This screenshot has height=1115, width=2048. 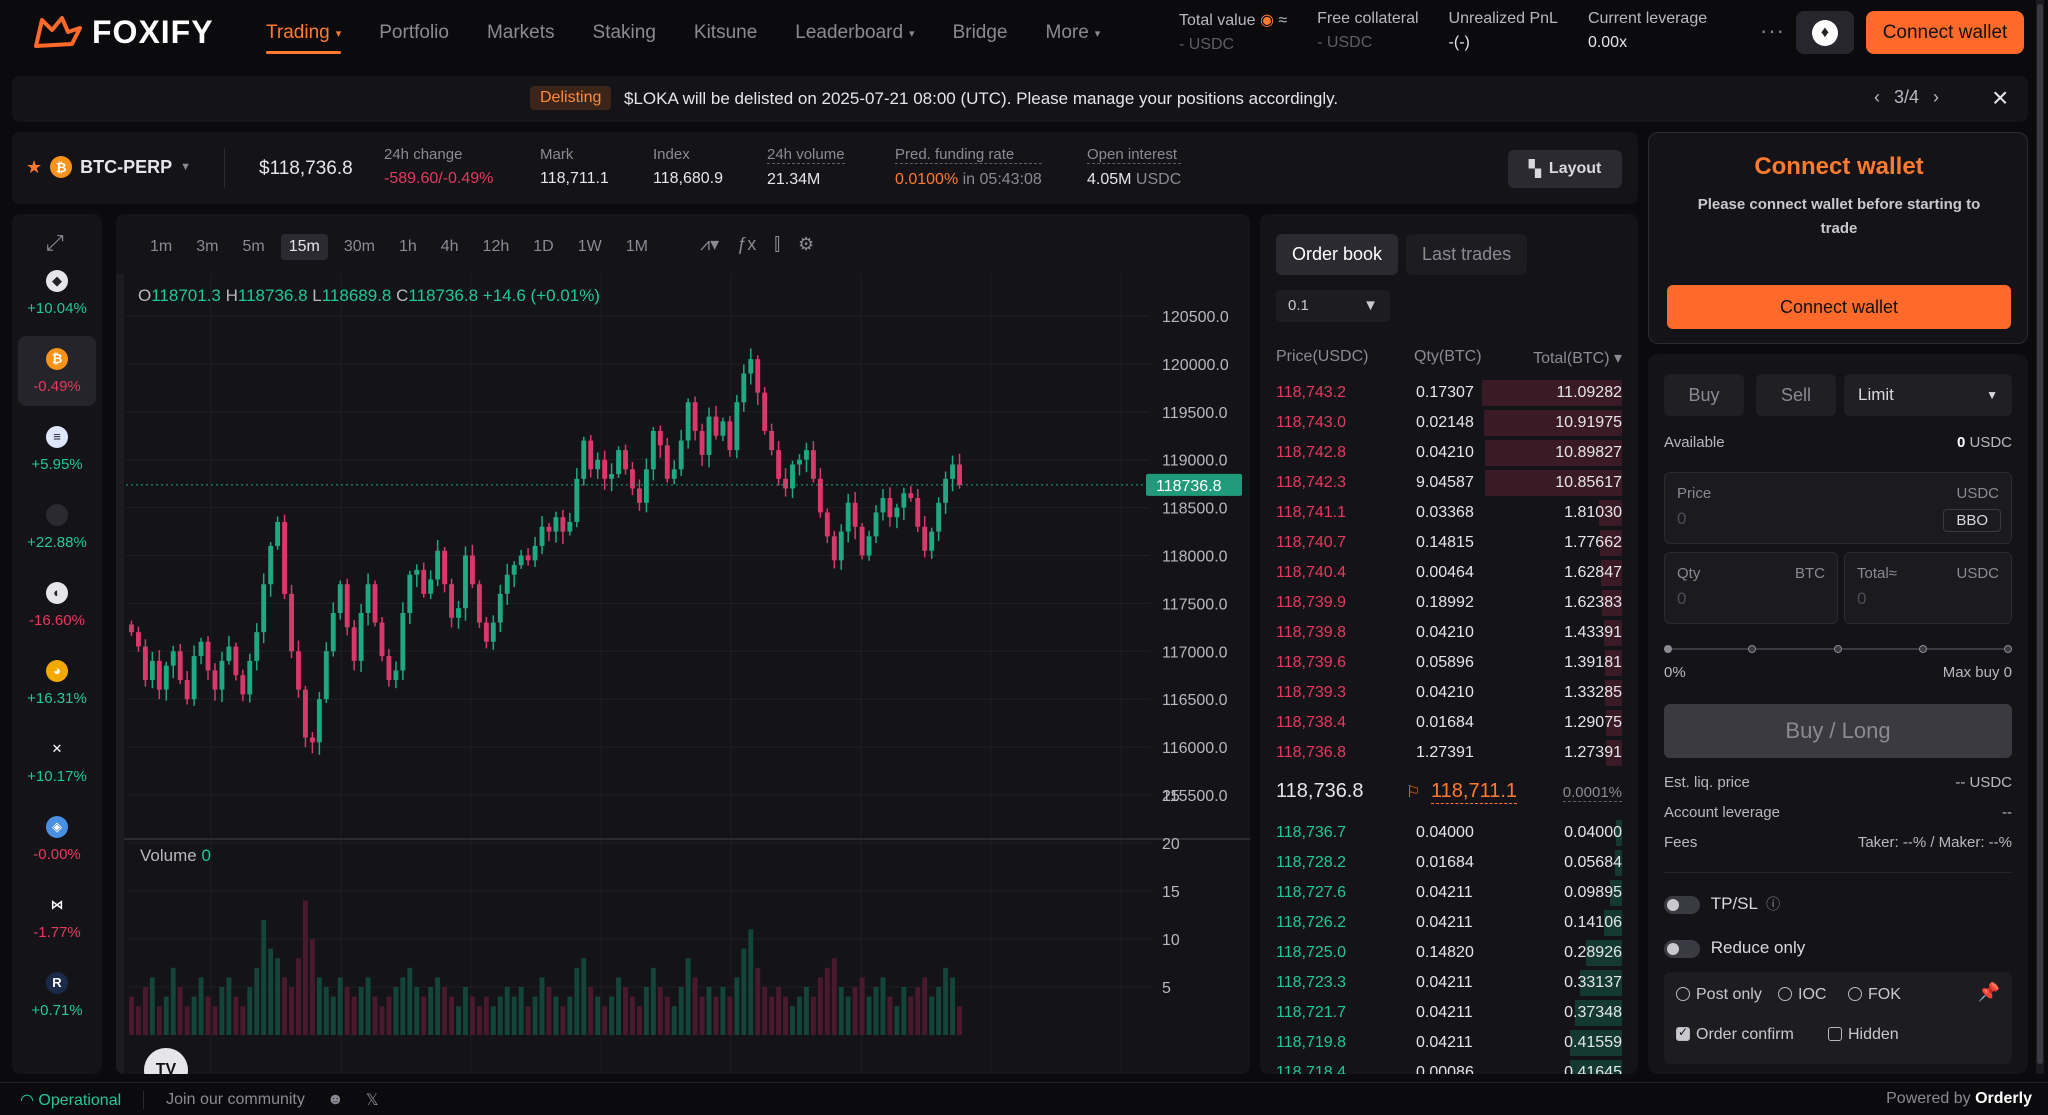 I want to click on market-item: ₿ -0.49%, so click(x=57, y=371).